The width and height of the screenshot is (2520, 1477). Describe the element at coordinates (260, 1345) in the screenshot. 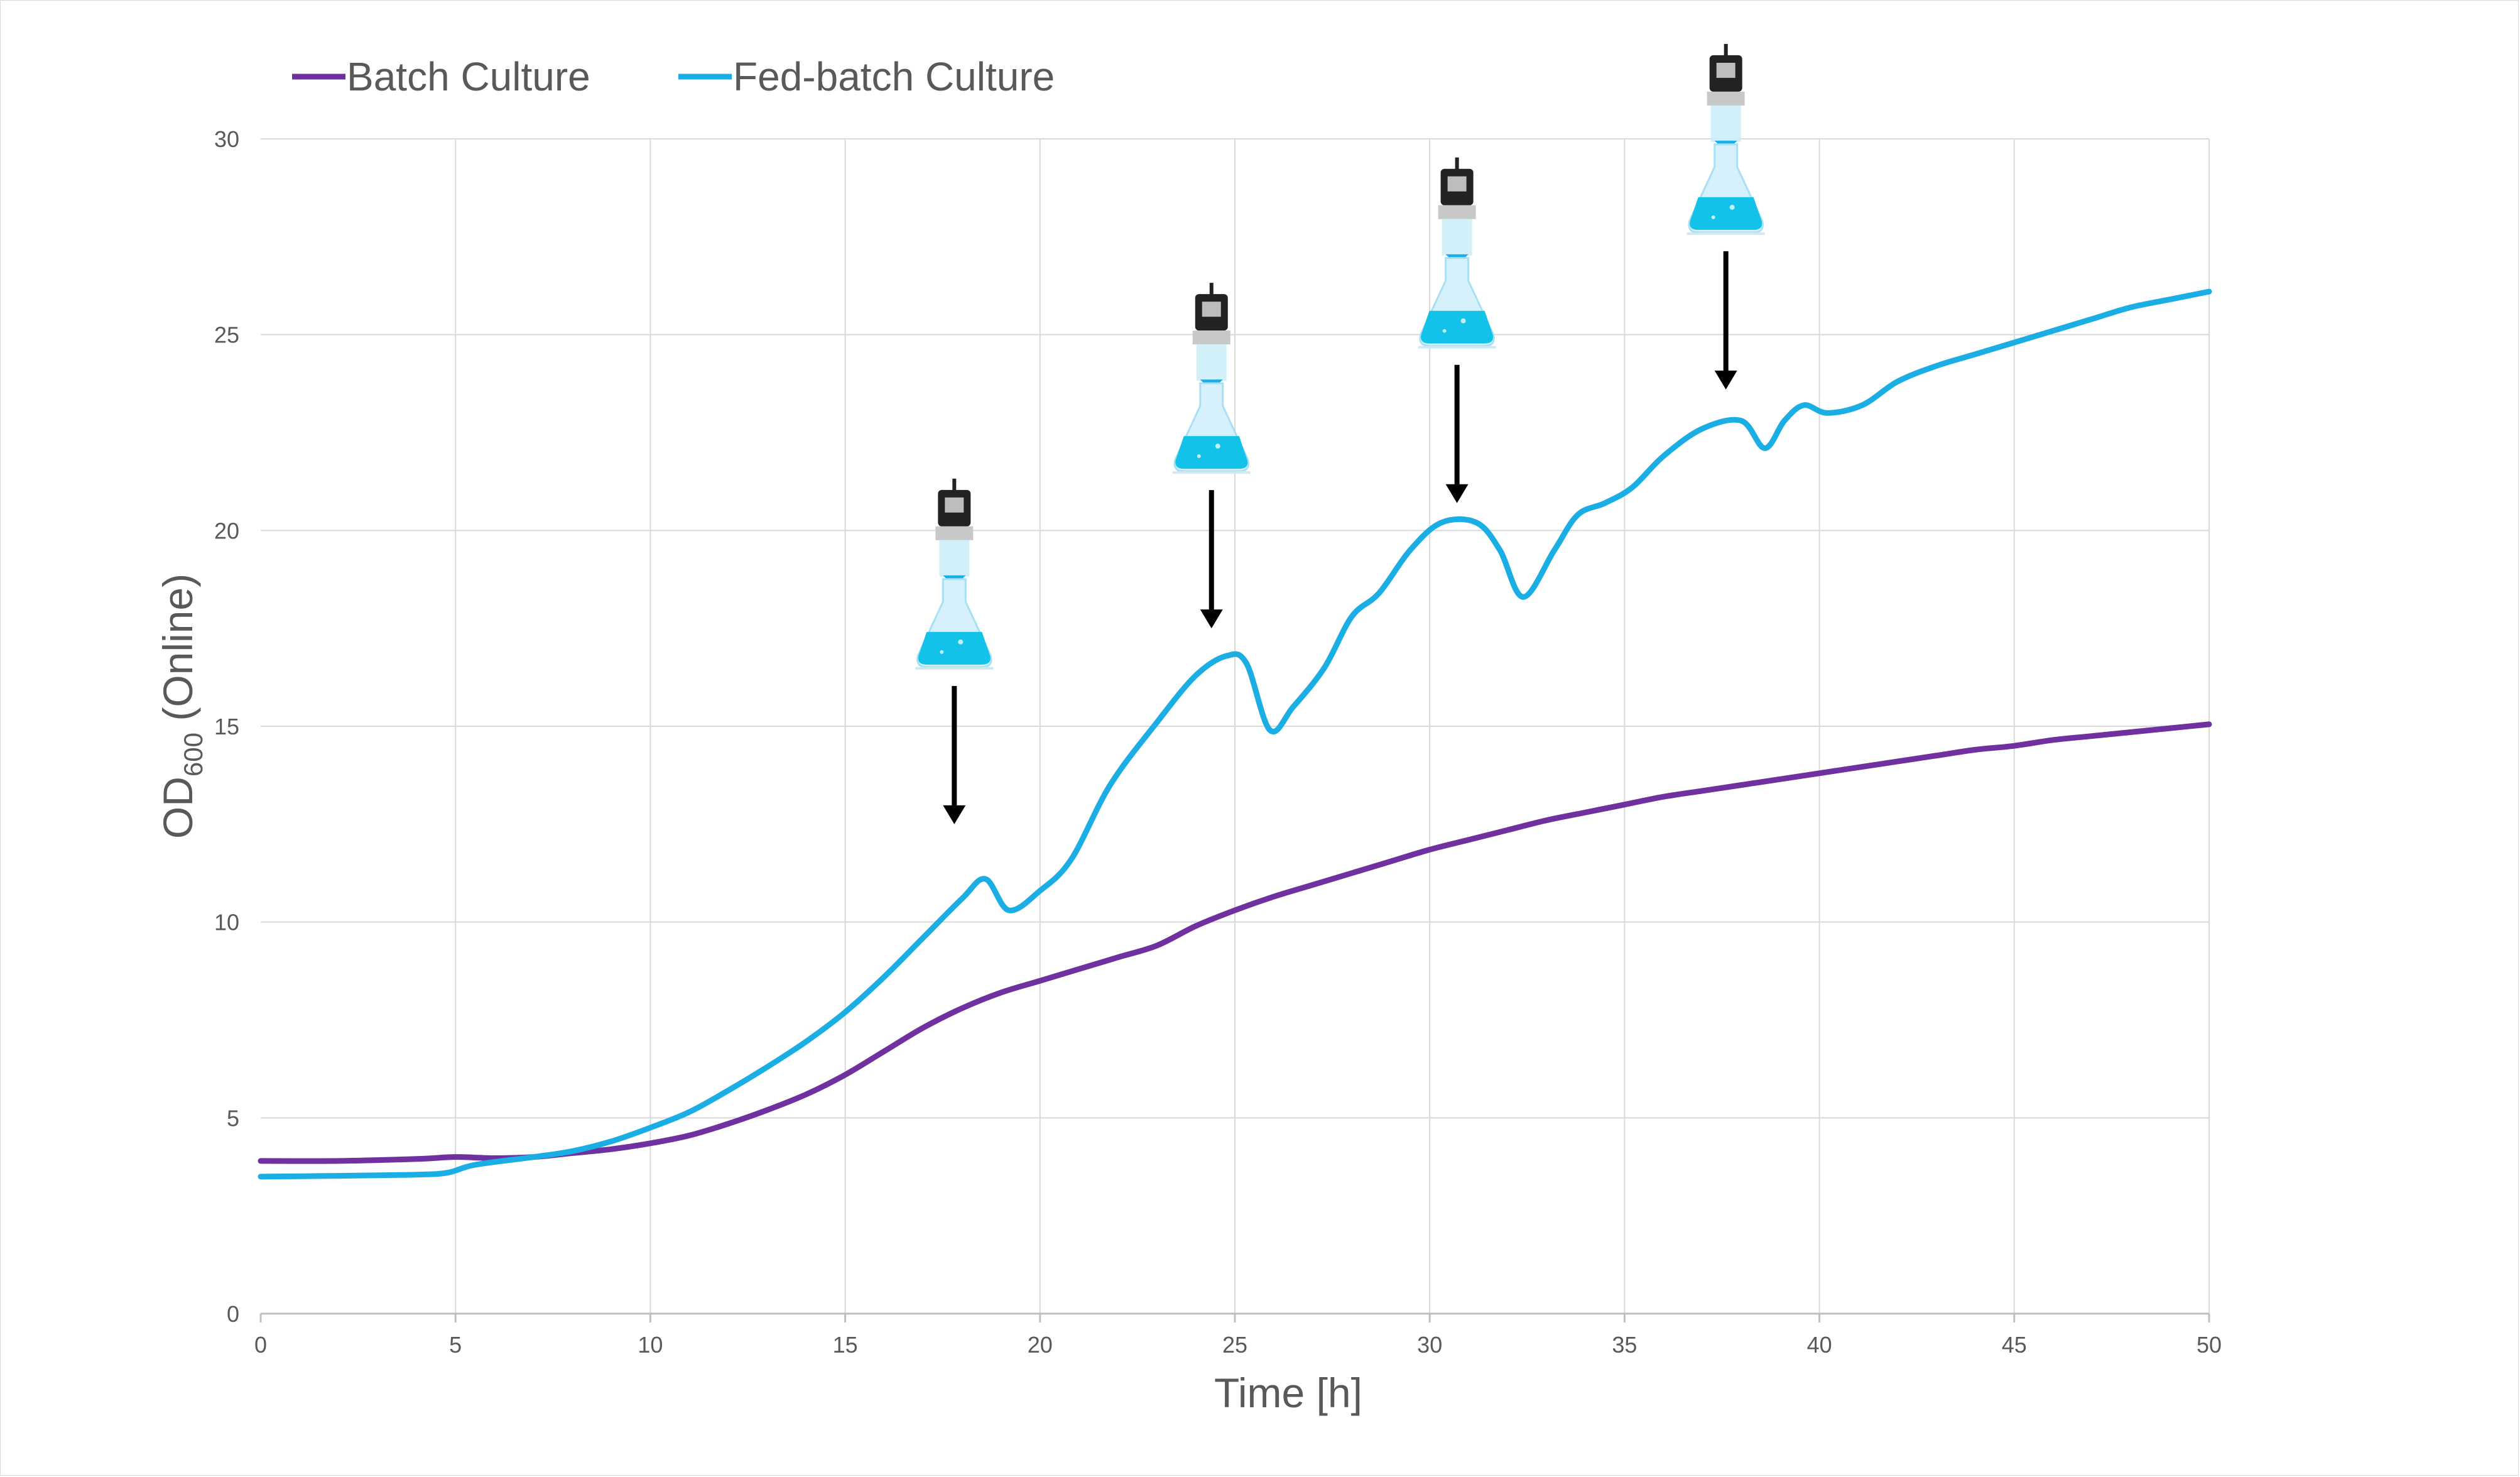

I see `x-tick-label: 0` at that location.